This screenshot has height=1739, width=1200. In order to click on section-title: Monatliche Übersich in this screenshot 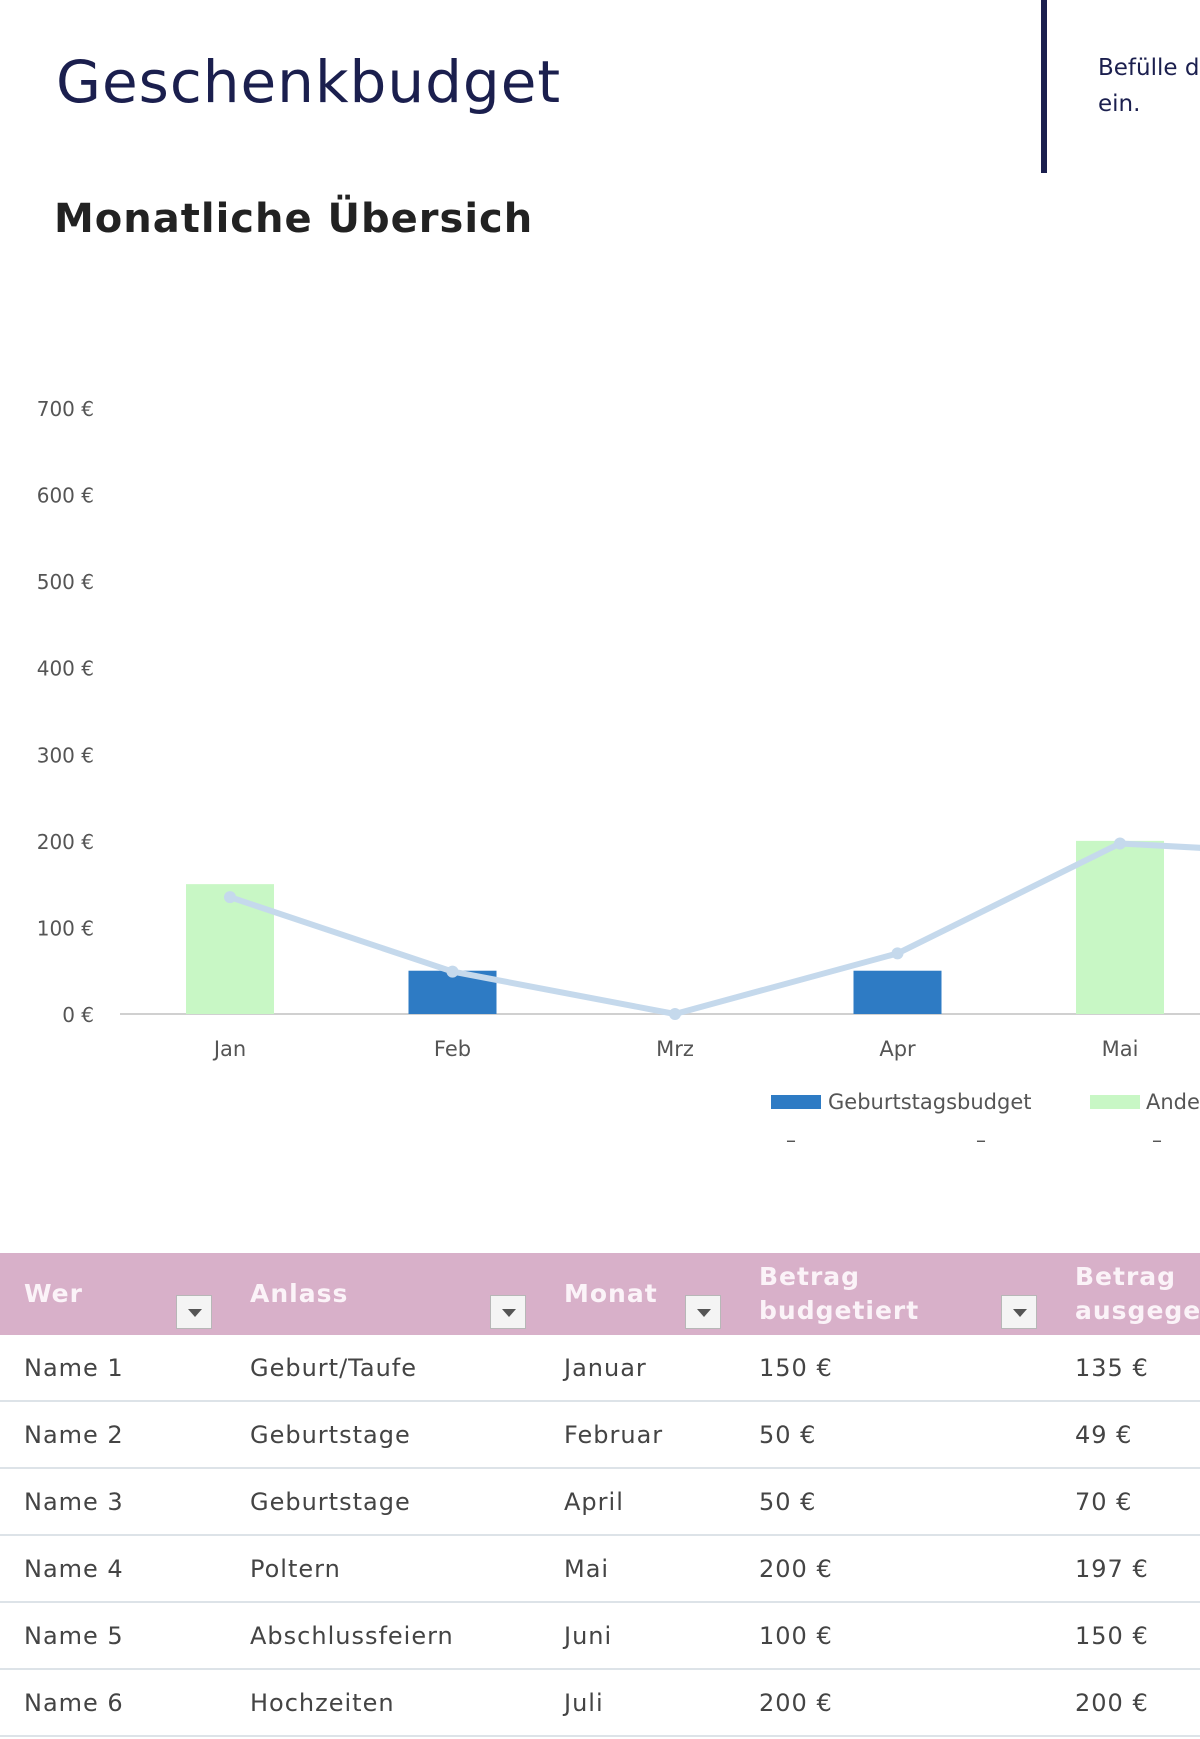, I will do `click(294, 219)`.